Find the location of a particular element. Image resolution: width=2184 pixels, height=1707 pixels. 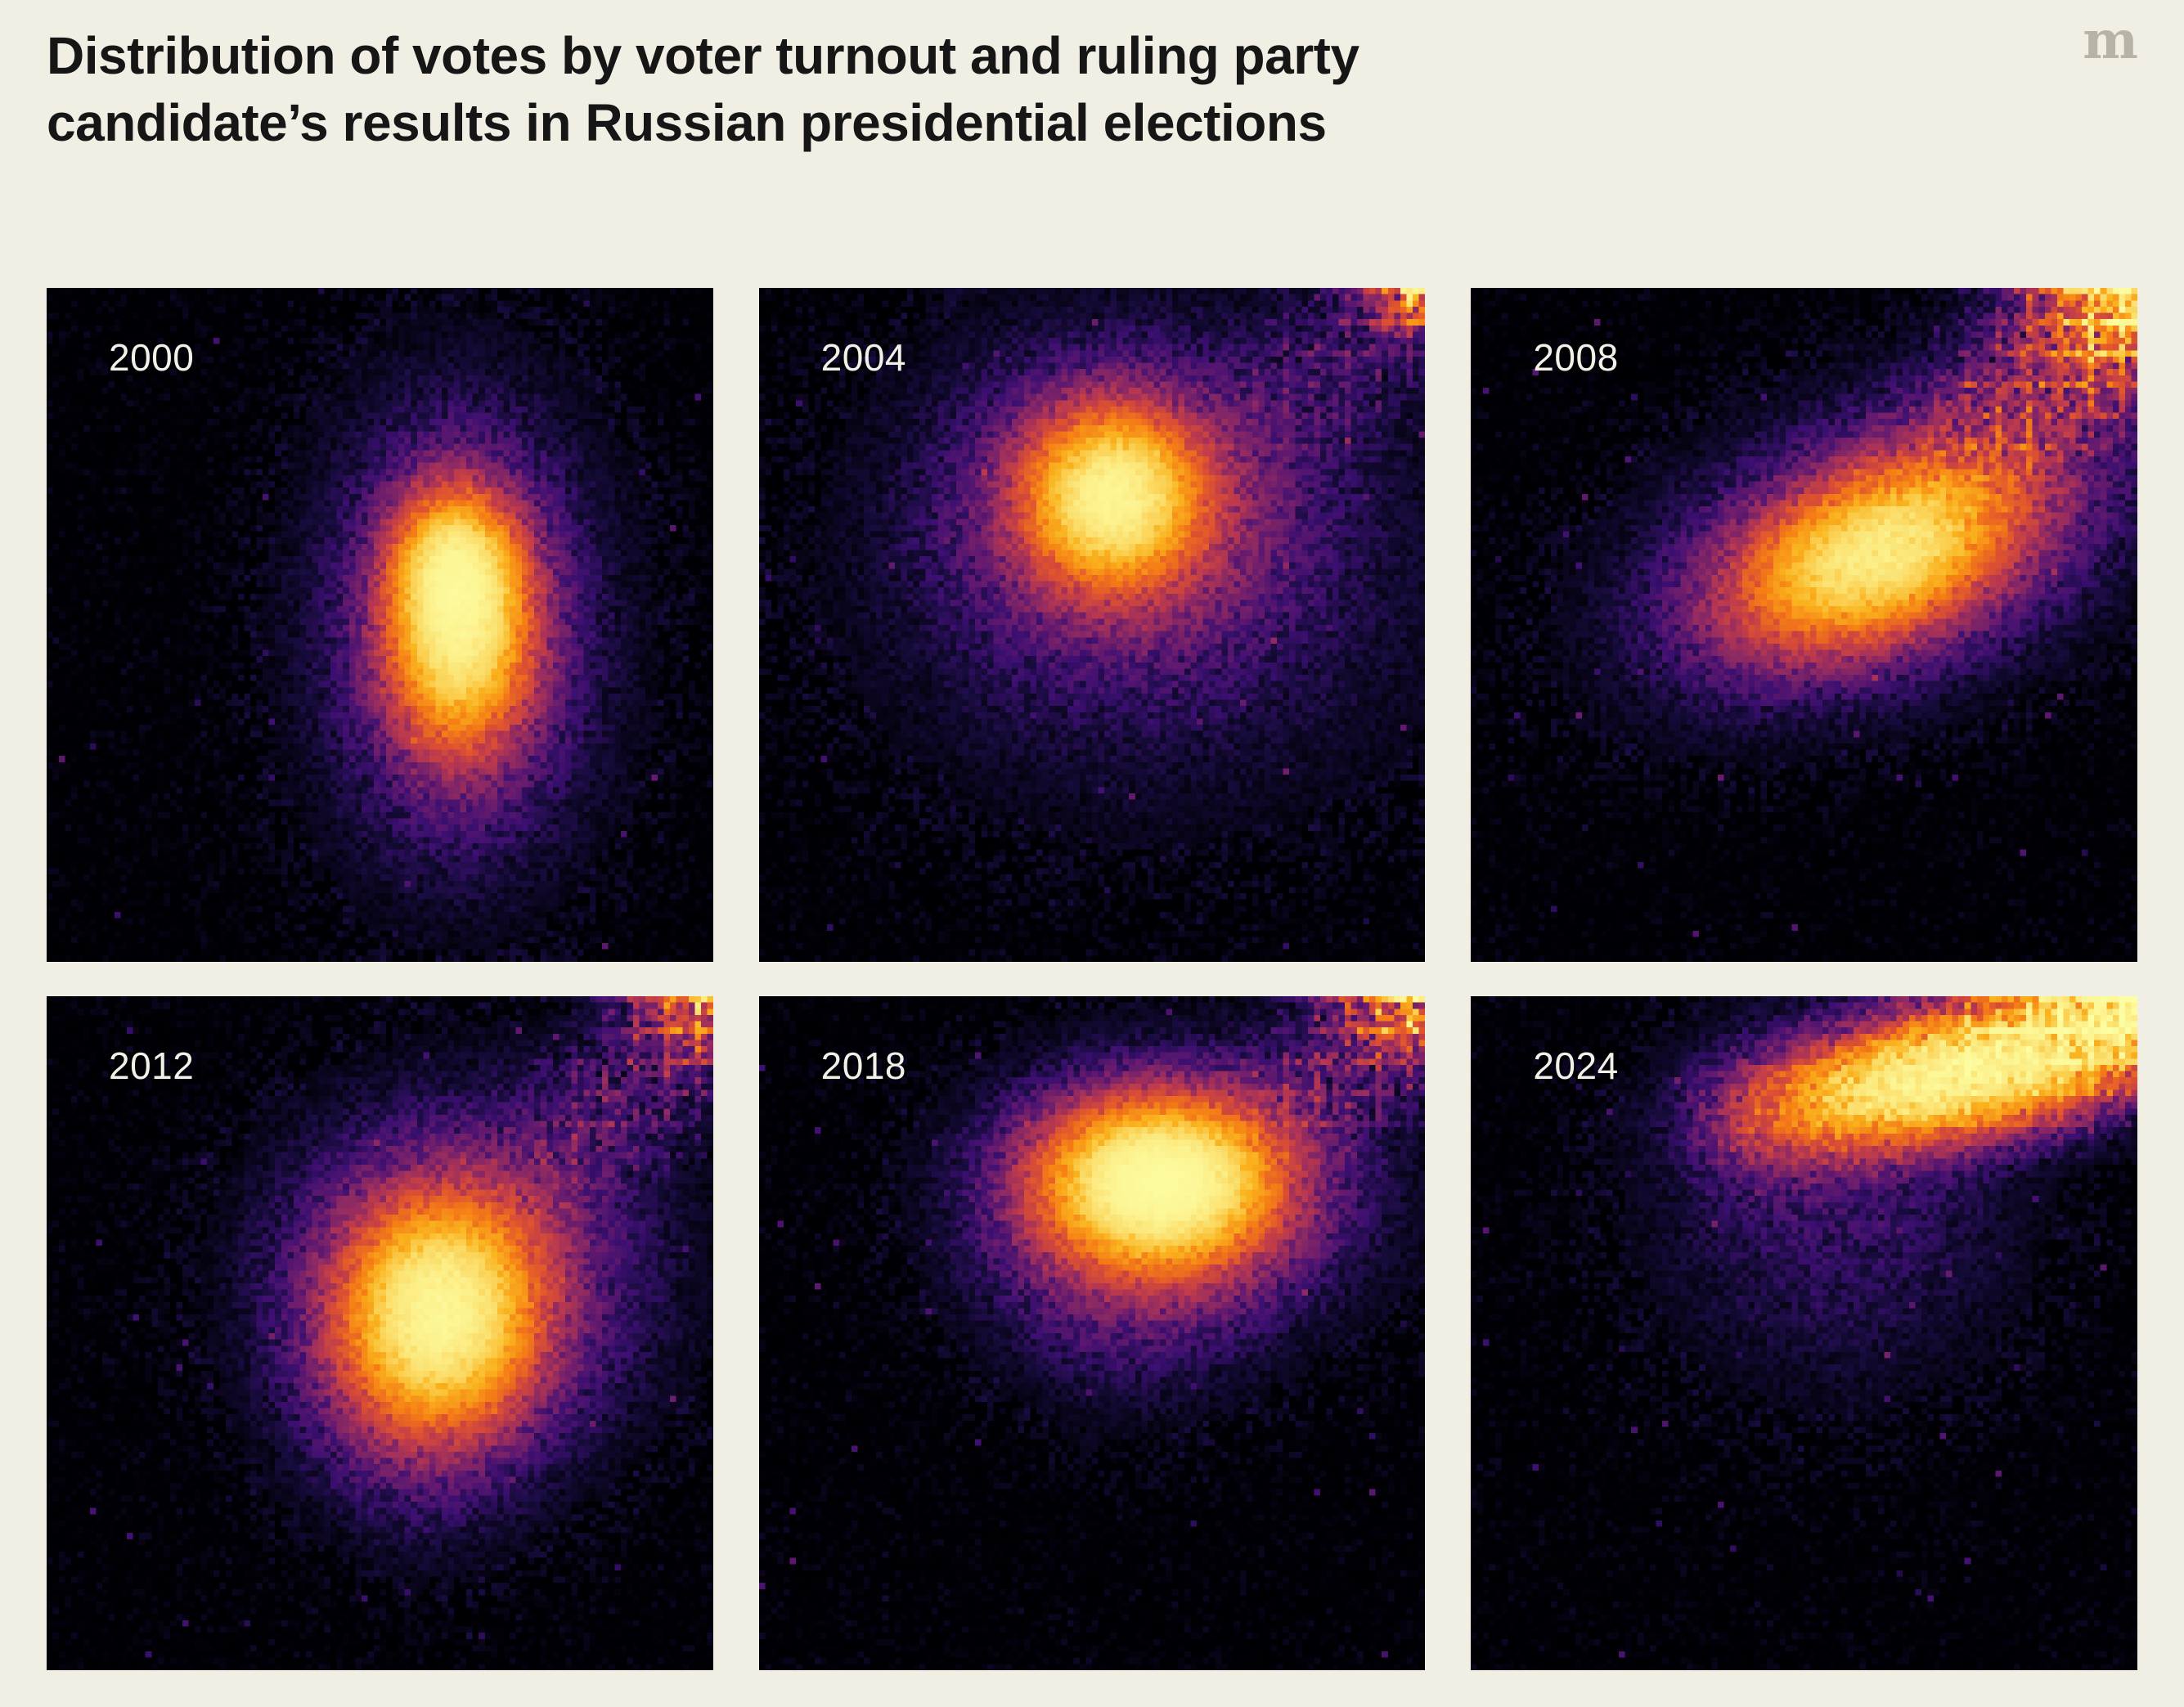

heatmap-panel-2012: 2012 is located at coordinates (380, 1333).